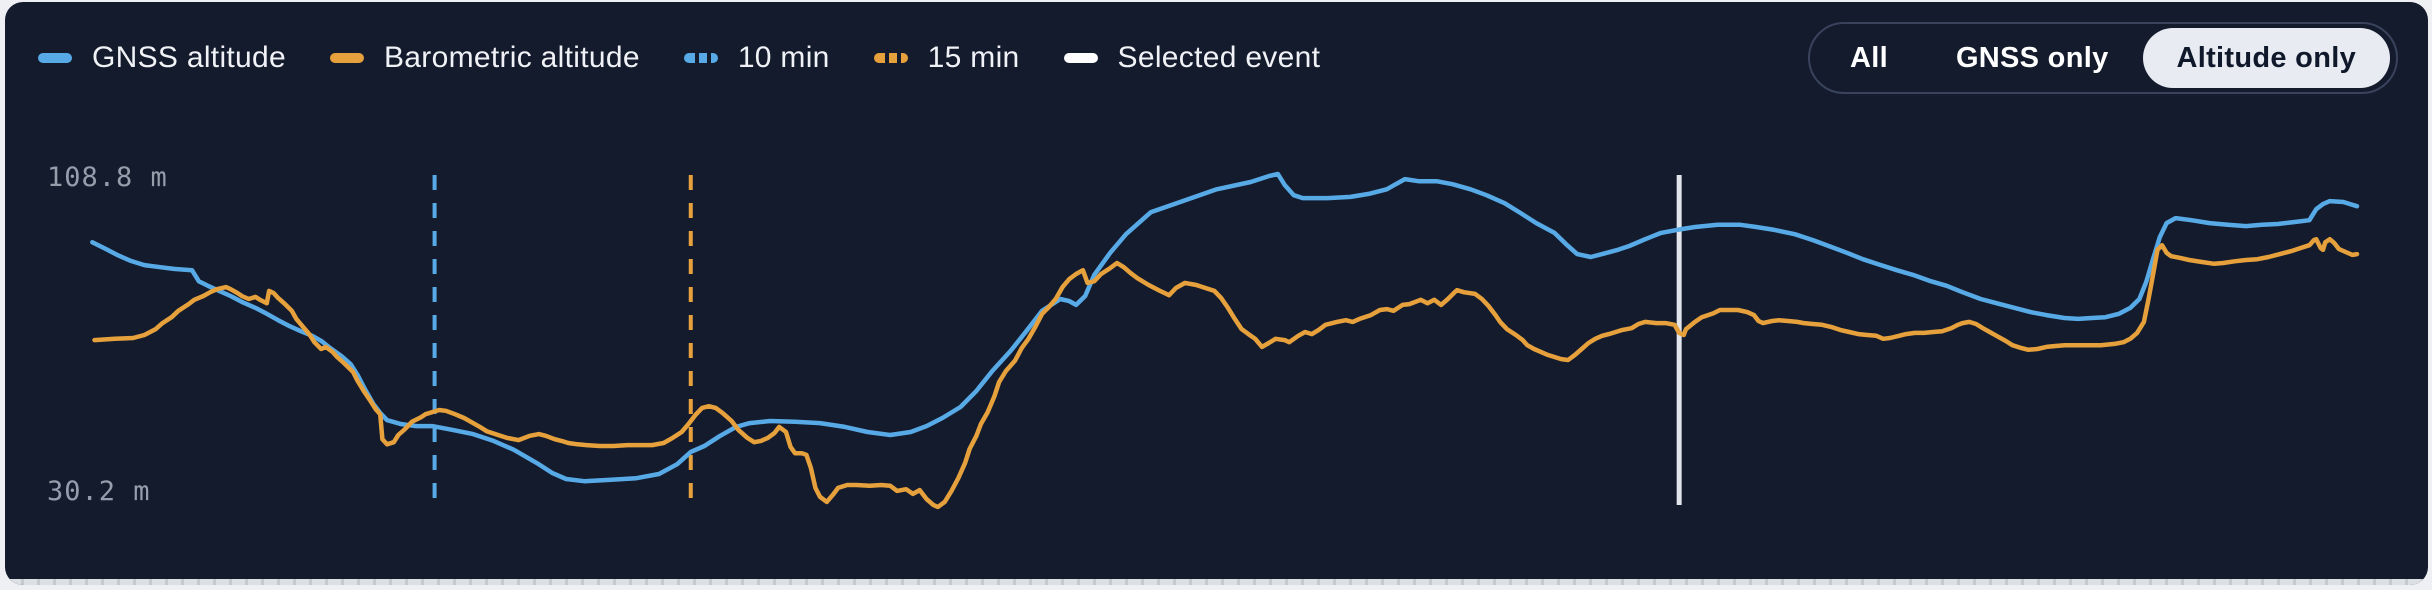 This screenshot has height=590, width=2432. What do you see at coordinates (1216, 582) in the screenshot?
I see `bottom-edge-strip` at bounding box center [1216, 582].